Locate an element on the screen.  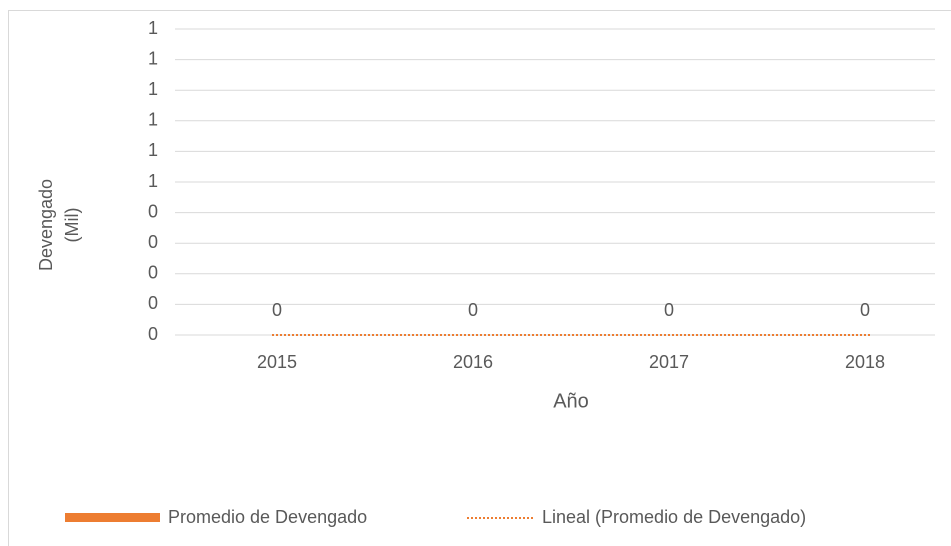
x-tick-label: 2018 is located at coordinates (865, 362).